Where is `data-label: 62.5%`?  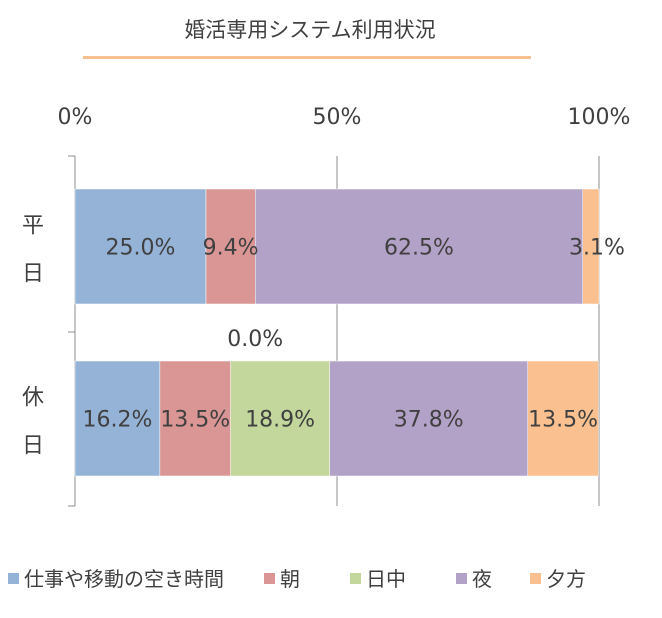
data-label: 62.5% is located at coordinates (419, 248).